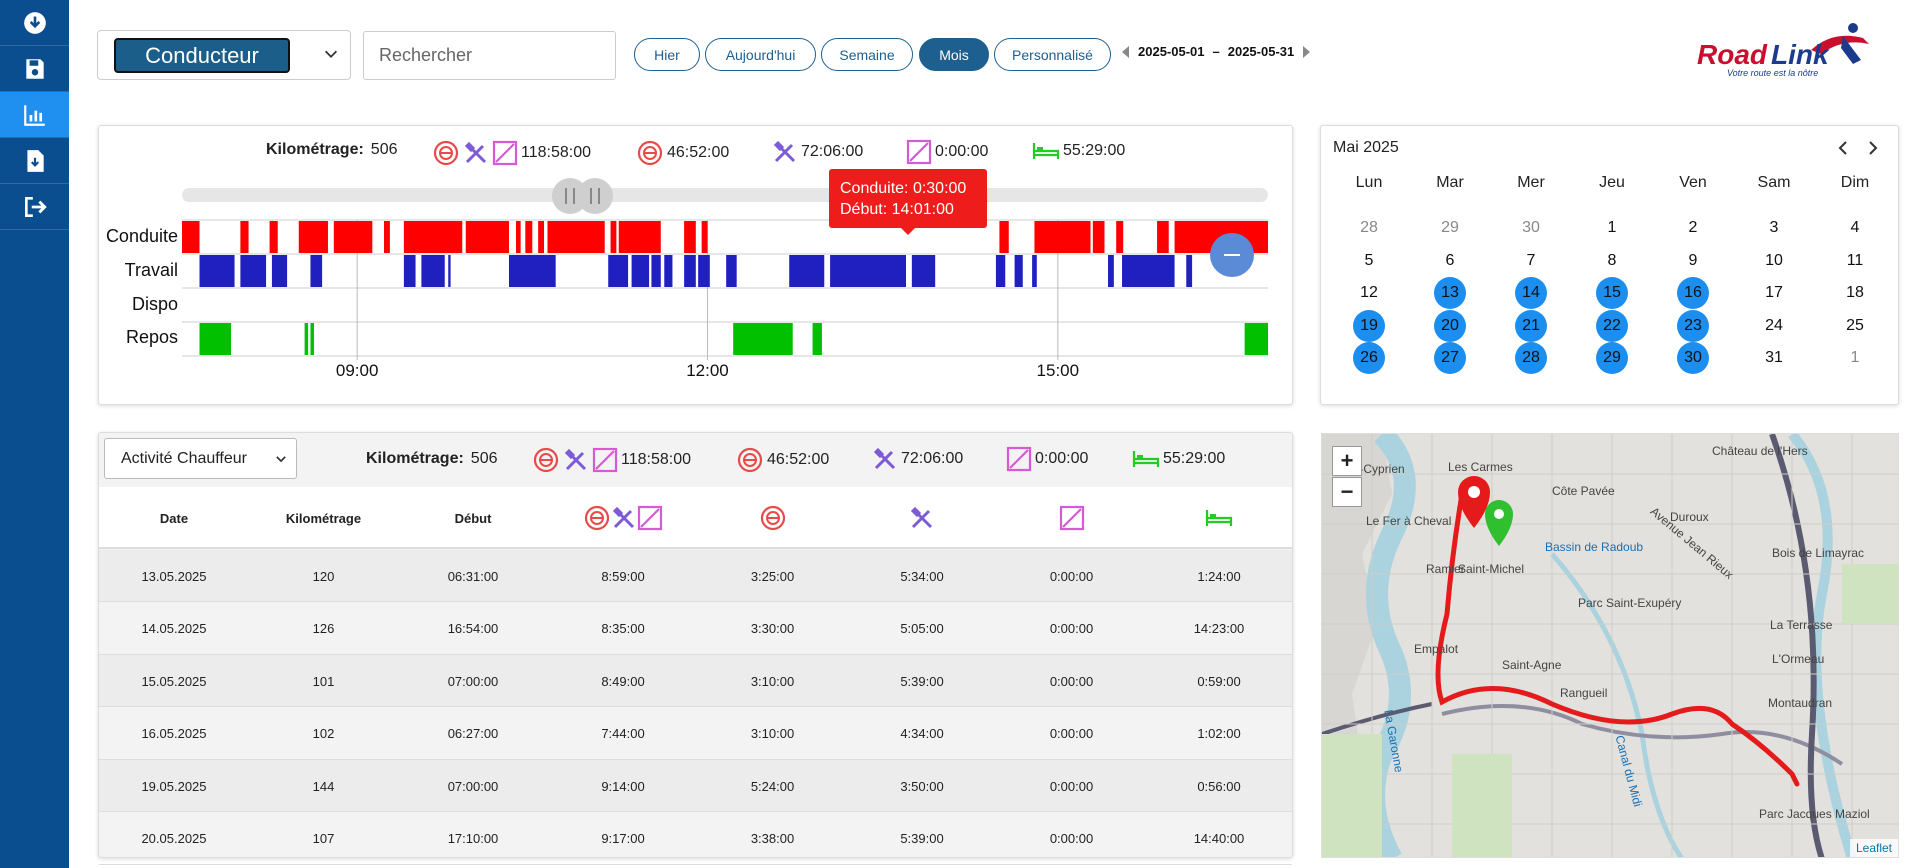  What do you see at coordinates (725, 195) in the screenshot?
I see `timeline-scrollbar` at bounding box center [725, 195].